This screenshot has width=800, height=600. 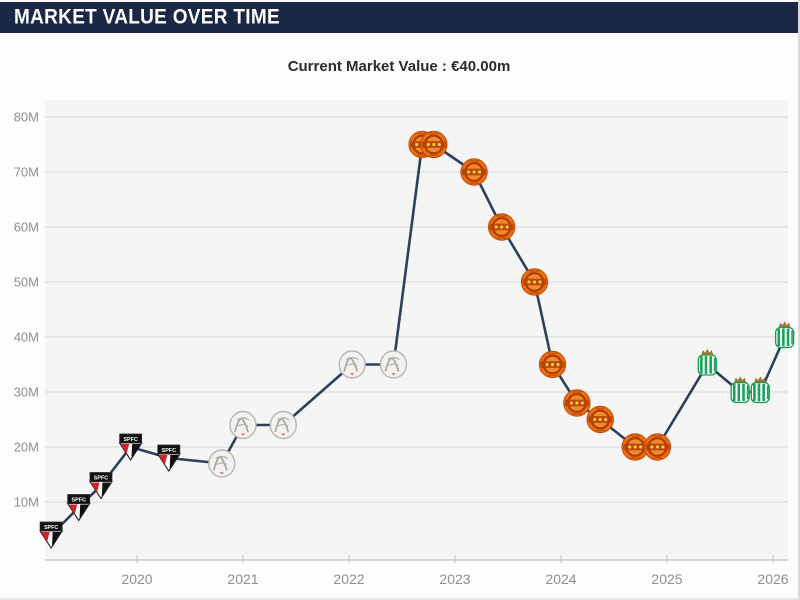 What do you see at coordinates (26, 502) in the screenshot?
I see `y-tick-label: 10M` at bounding box center [26, 502].